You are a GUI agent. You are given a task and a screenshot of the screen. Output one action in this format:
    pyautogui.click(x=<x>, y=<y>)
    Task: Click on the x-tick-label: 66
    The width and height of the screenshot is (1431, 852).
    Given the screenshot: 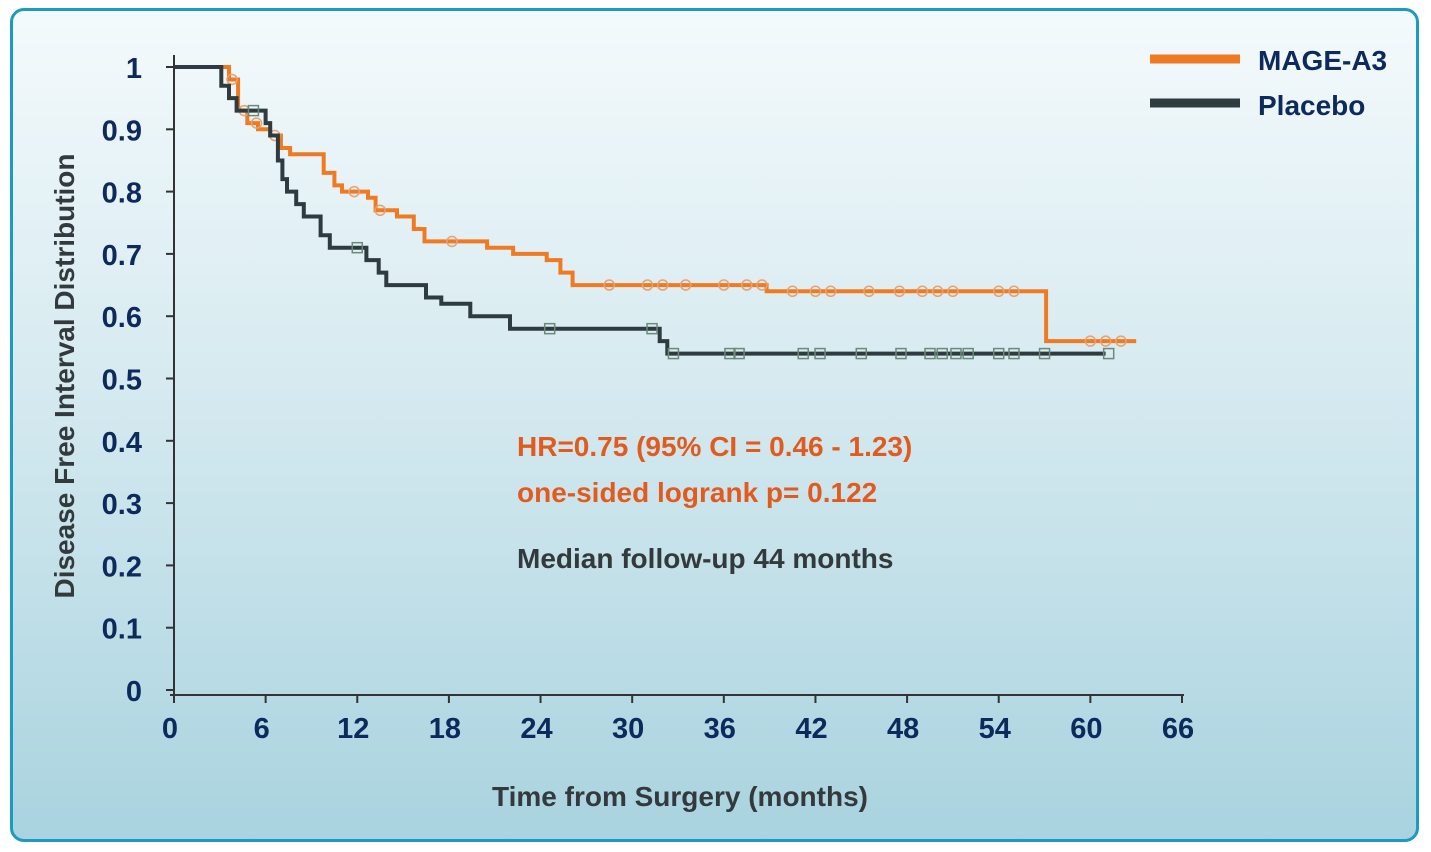 What is the action you would take?
    pyautogui.click(x=1178, y=729)
    